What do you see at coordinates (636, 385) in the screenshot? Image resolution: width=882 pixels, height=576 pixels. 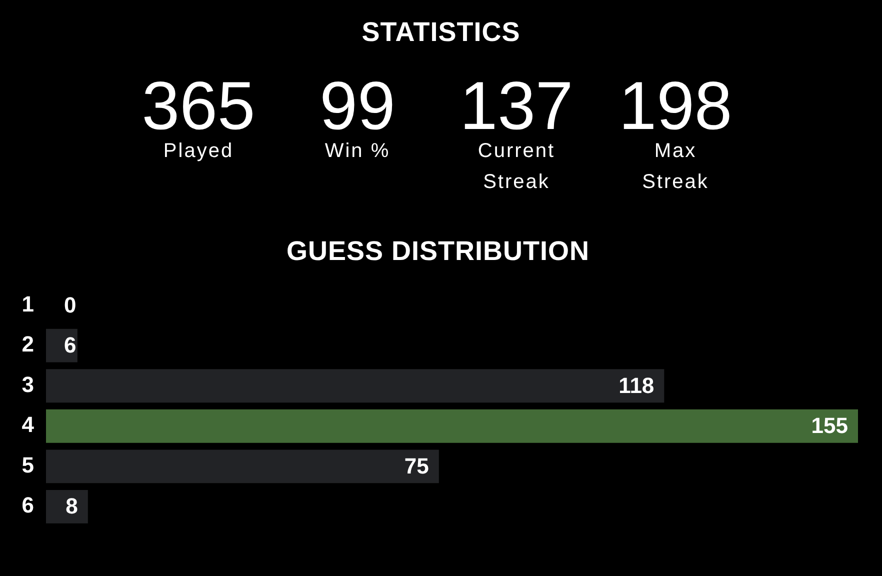 I see `data-label: 118` at bounding box center [636, 385].